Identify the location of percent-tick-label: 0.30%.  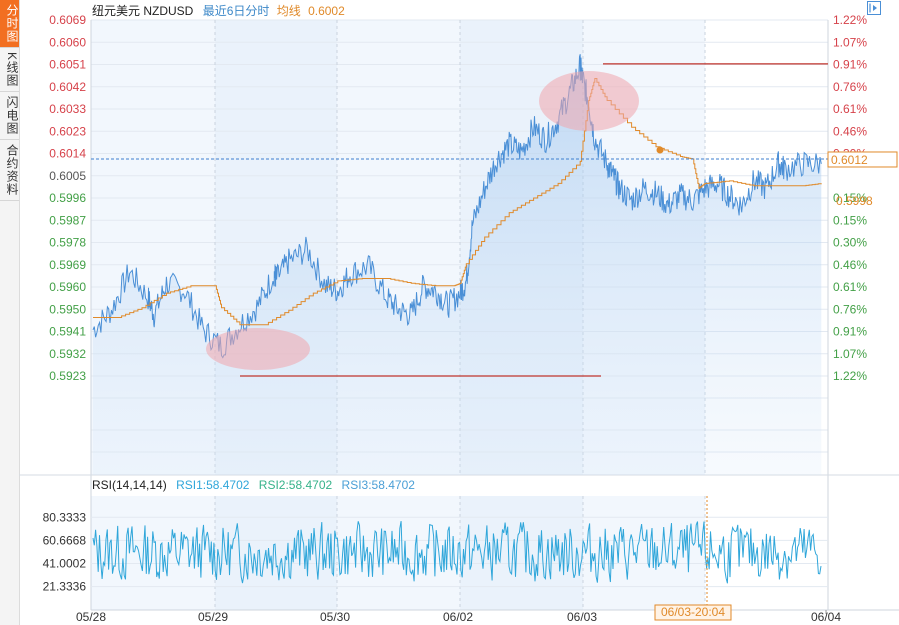
(850, 243).